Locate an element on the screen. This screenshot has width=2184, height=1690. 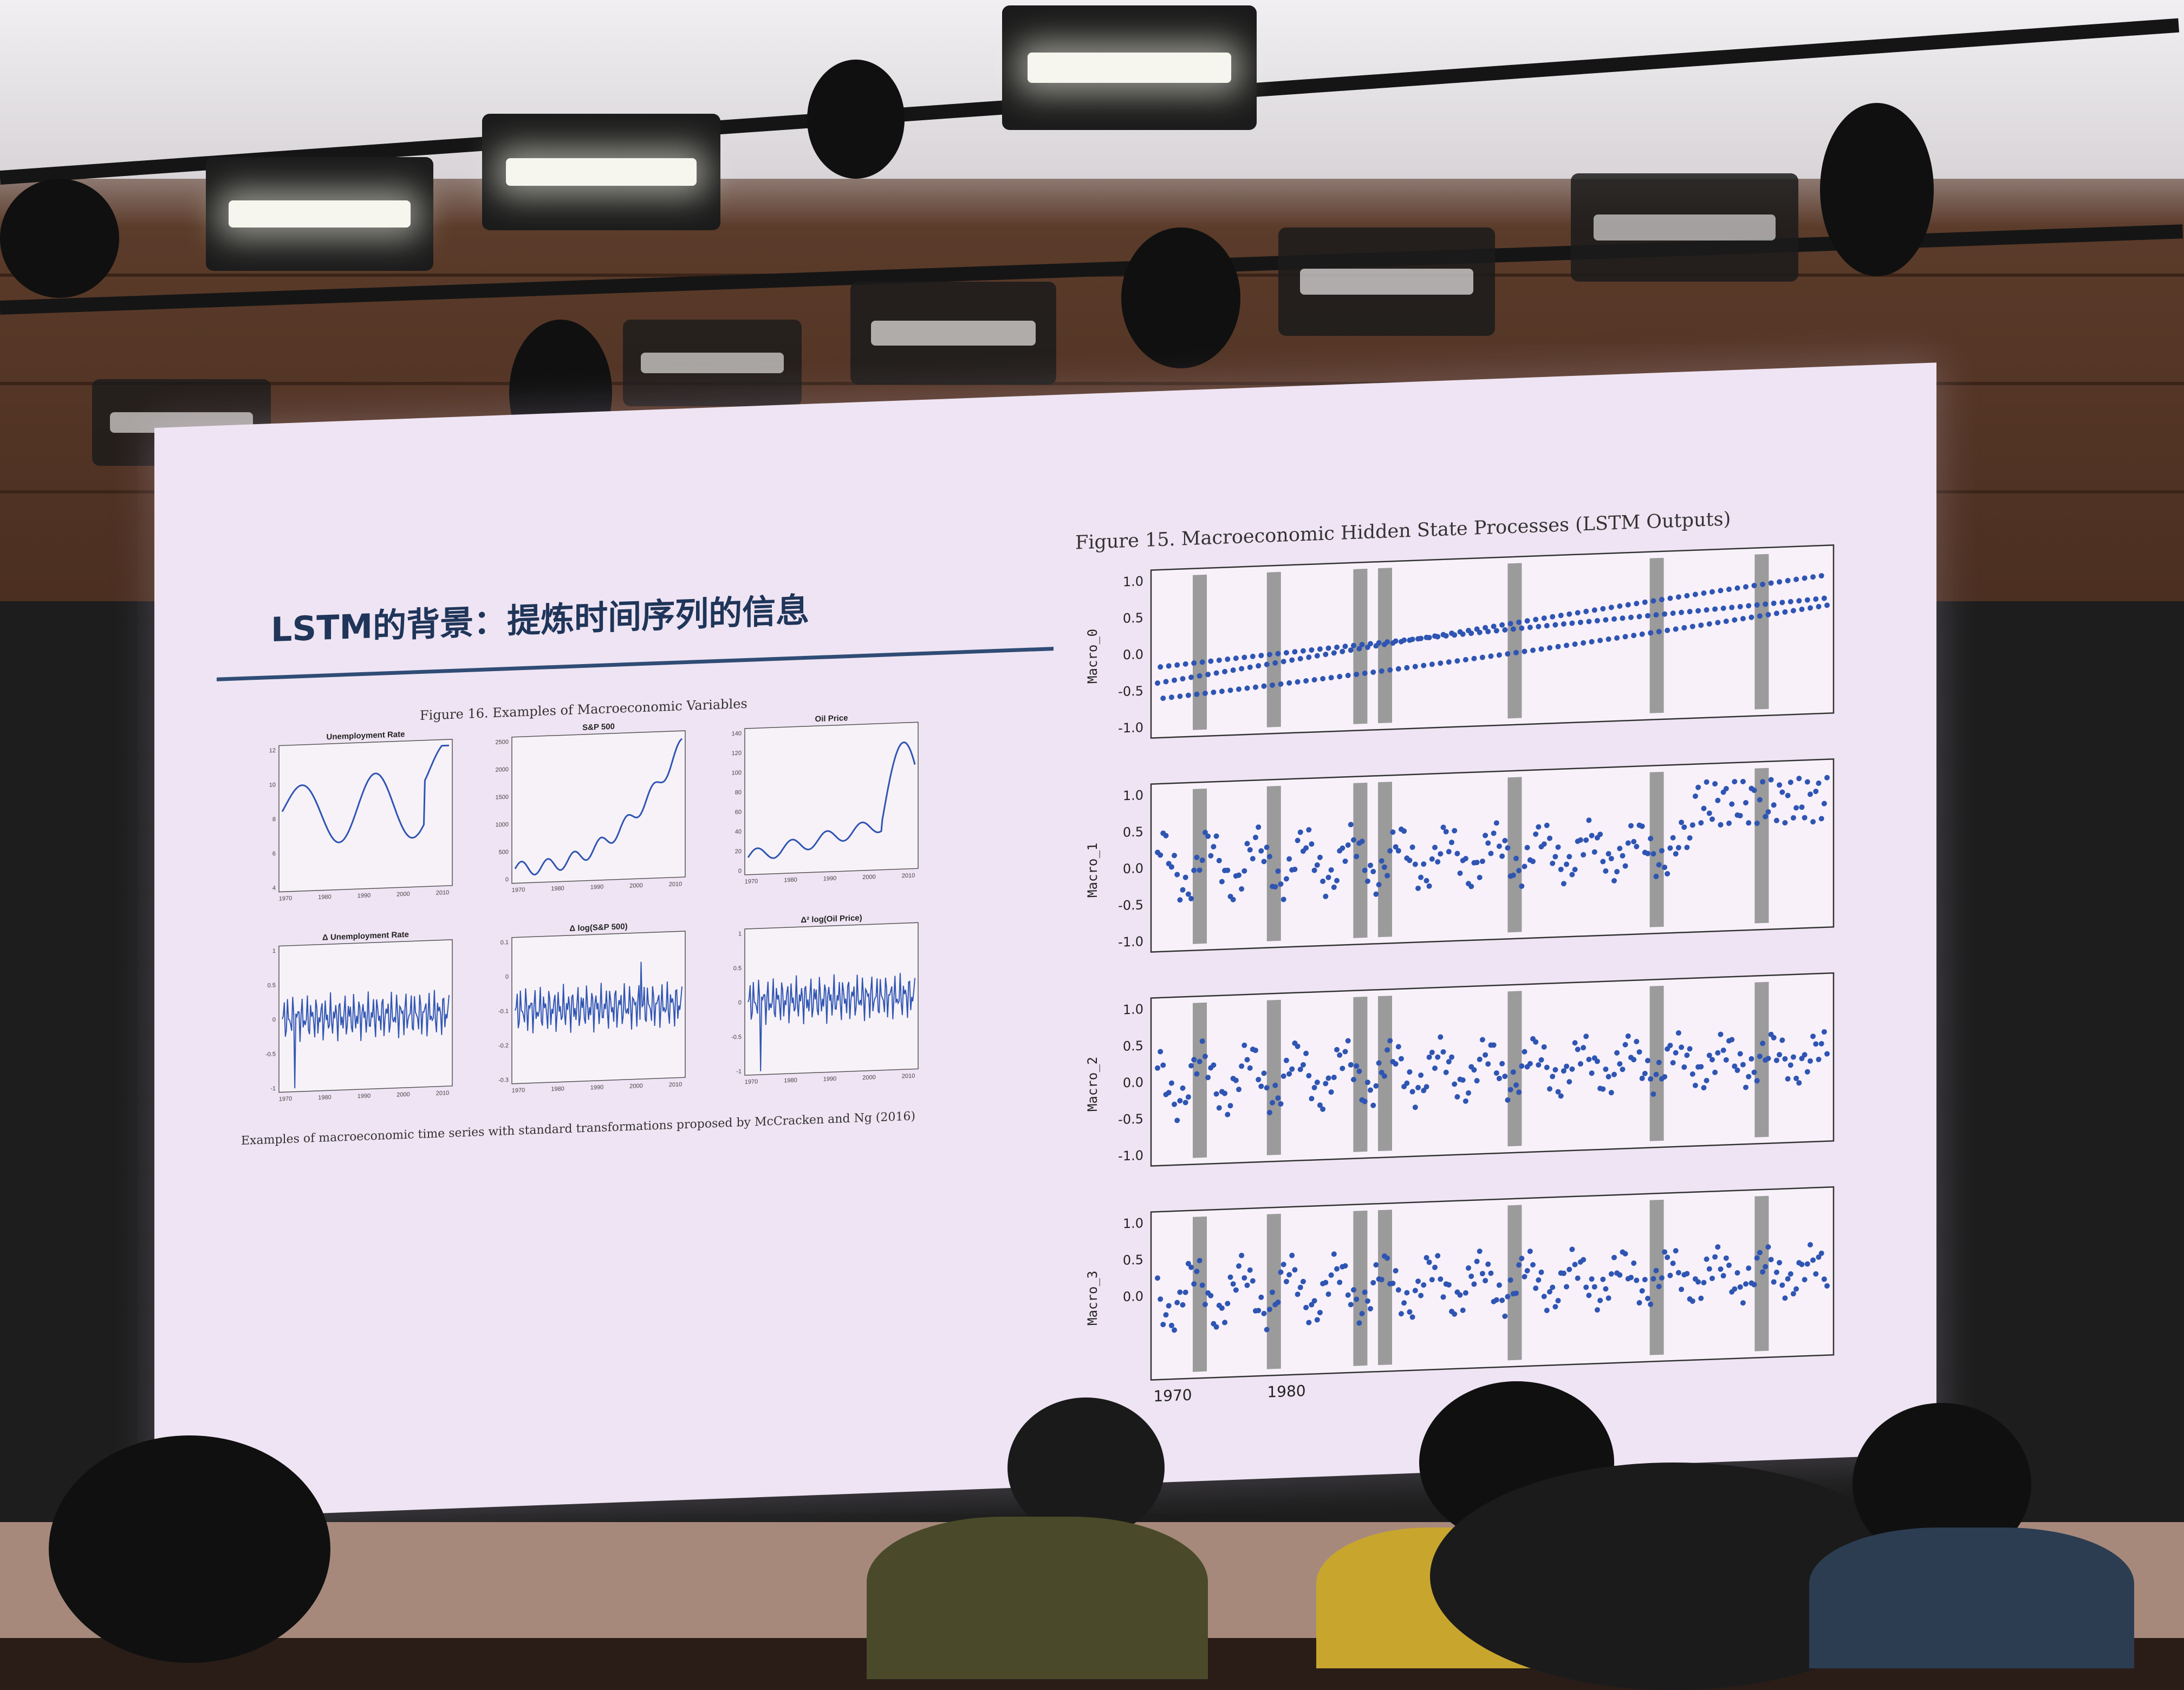
lstm-ytick: -1.0 is located at coordinates (1130, 942).